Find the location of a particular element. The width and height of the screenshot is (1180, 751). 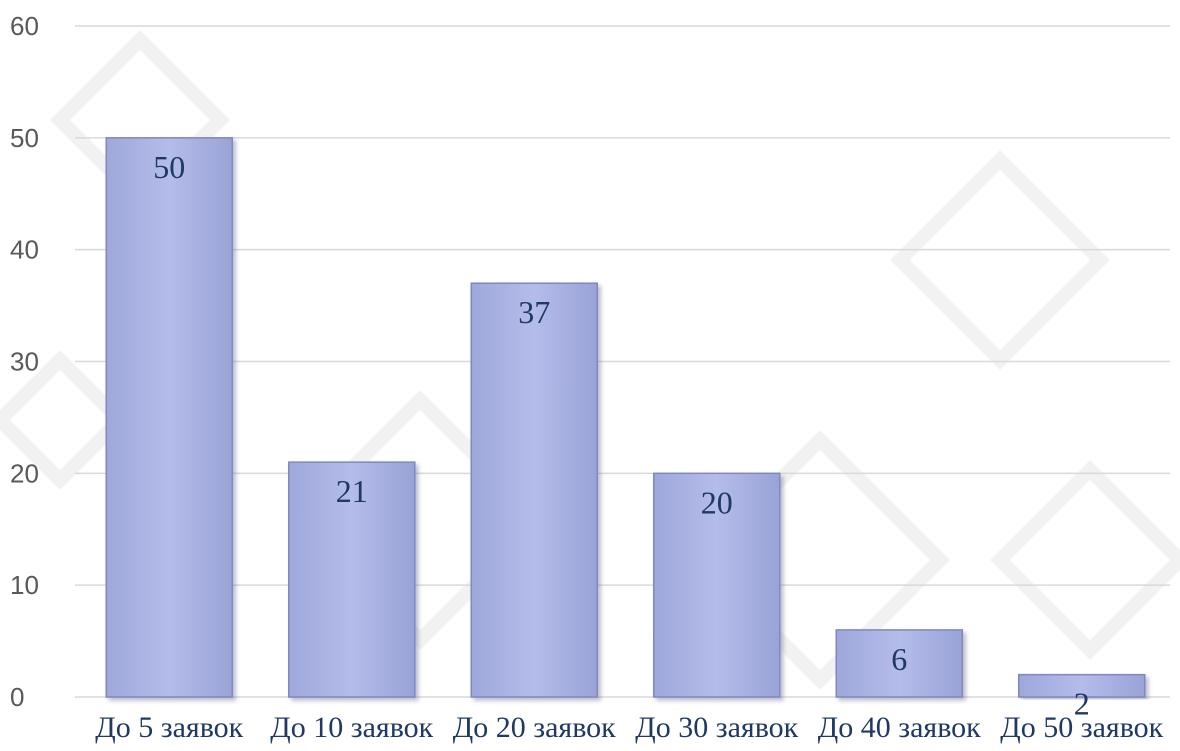

y-axis-ticks: 0 10 20 30 40 50 60 is located at coordinates (24, 361).